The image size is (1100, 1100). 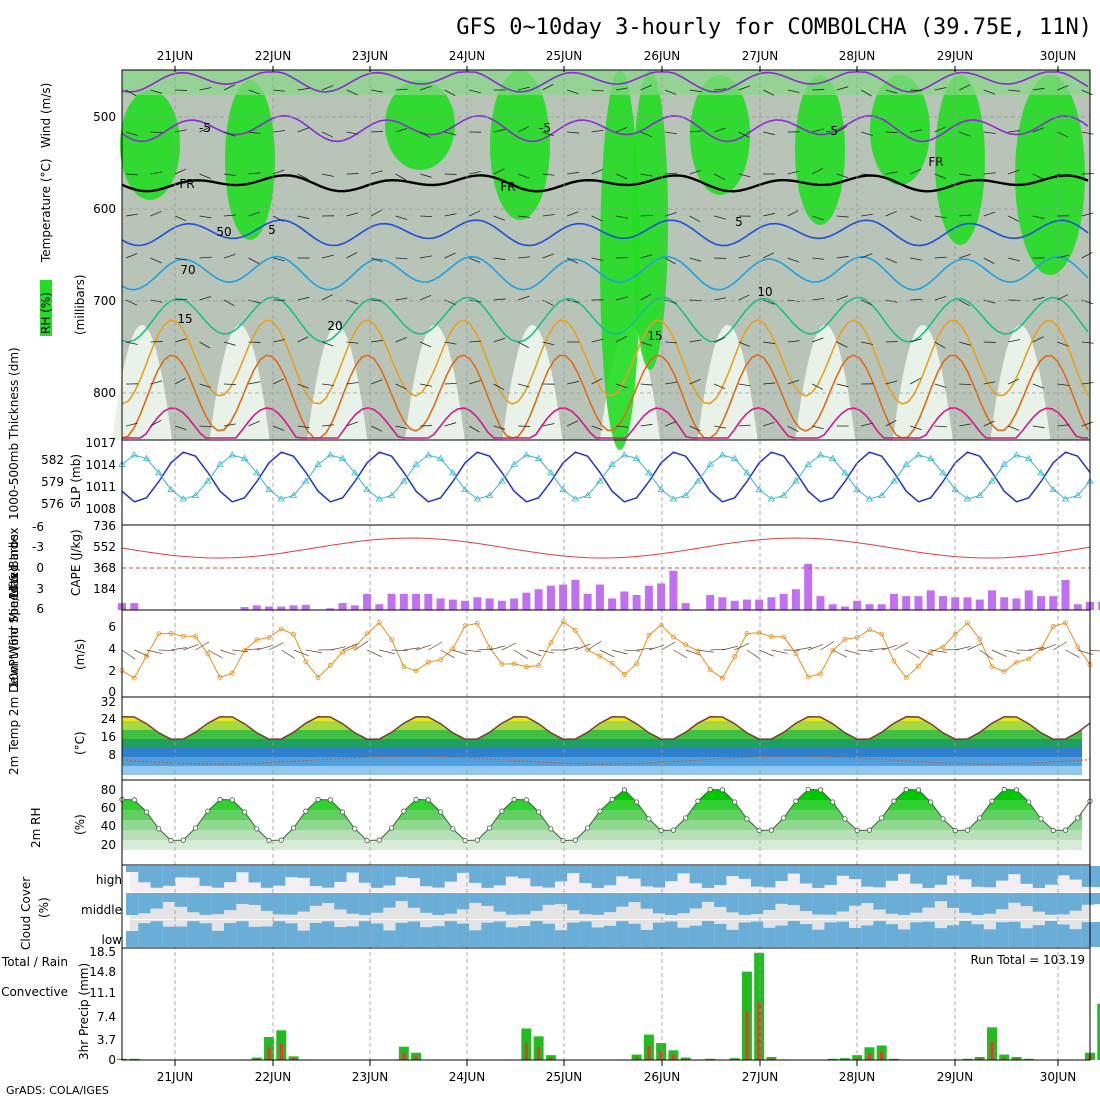 What do you see at coordinates (14, 611) in the screenshot?
I see `wind10-axis-label: 10m Wind Speed & Barbs` at bounding box center [14, 611].